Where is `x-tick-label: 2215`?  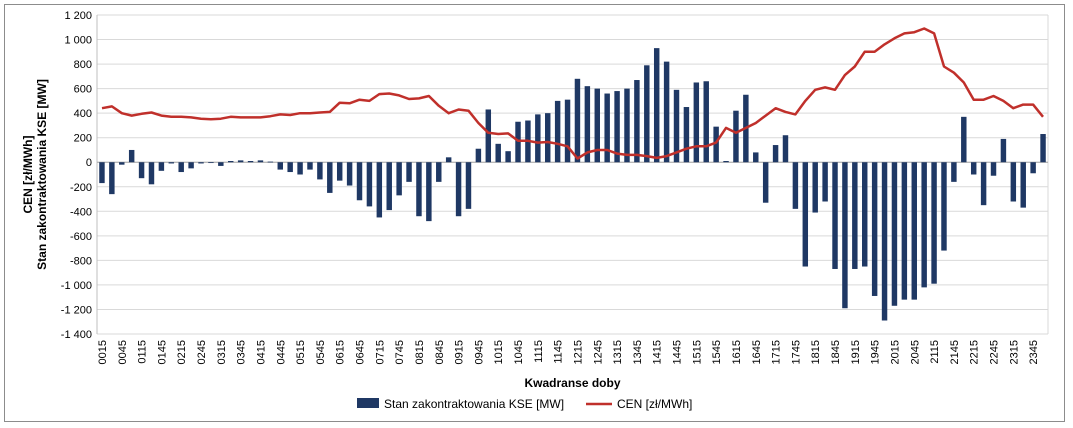
x-tick-label: 2215 is located at coordinates (975, 352).